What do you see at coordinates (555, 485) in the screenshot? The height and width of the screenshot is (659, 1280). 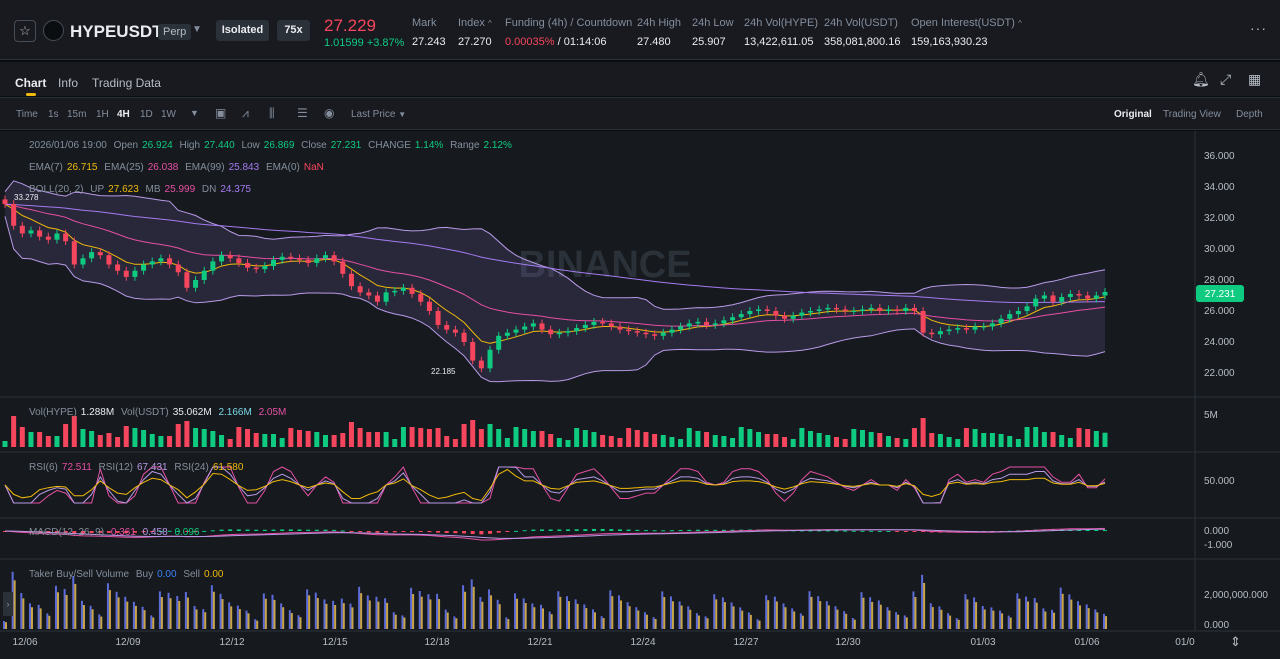 I see `rsi-lines` at bounding box center [555, 485].